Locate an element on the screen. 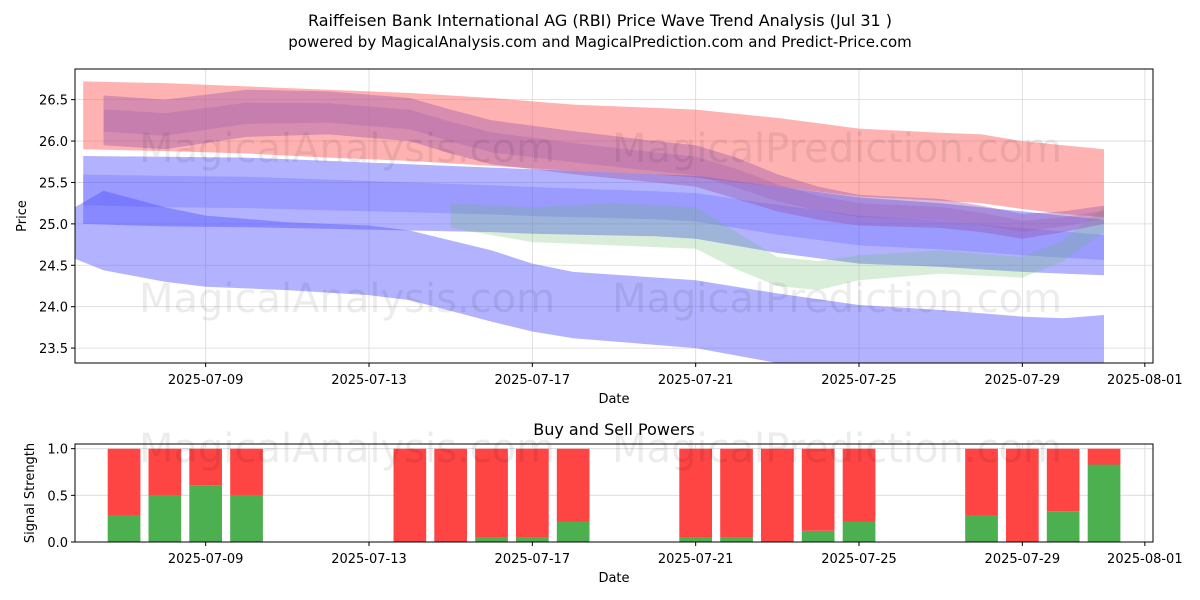 The image size is (1200, 600). signal-x-axis-label: Date is located at coordinates (613, 578).